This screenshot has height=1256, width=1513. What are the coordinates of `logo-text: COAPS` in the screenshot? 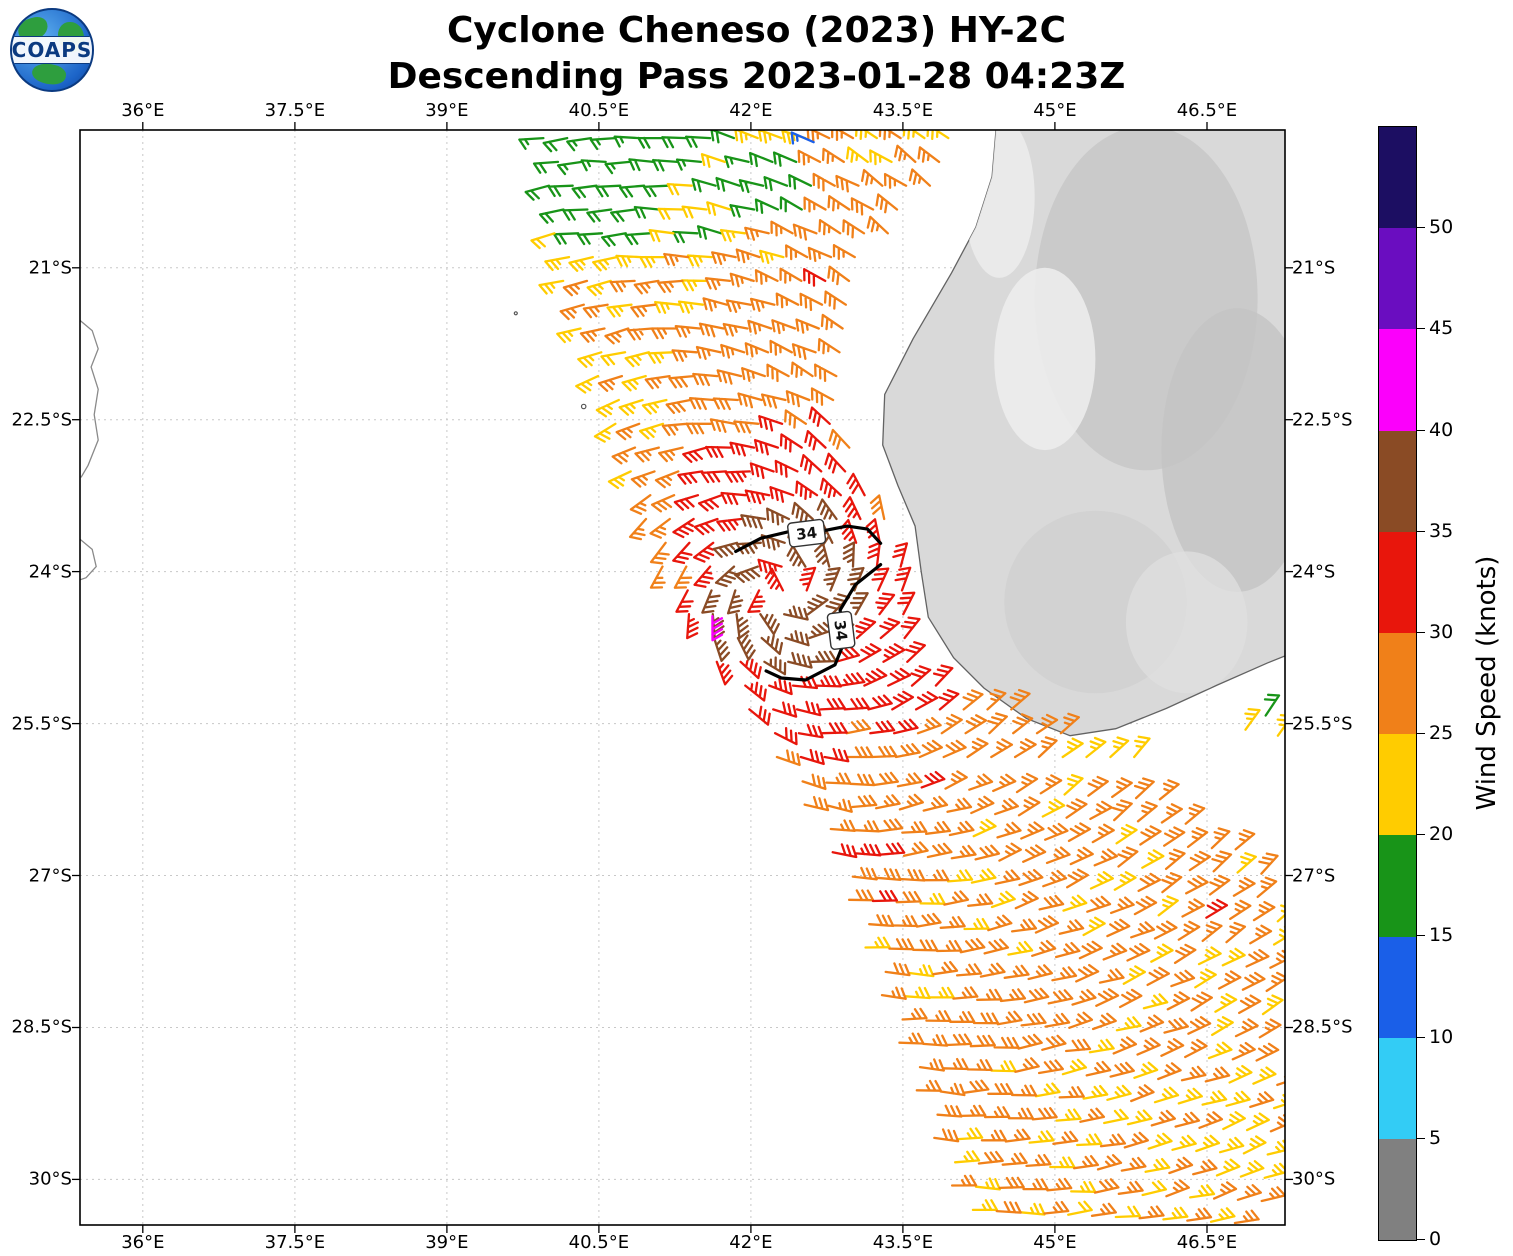 It's located at (52, 50).